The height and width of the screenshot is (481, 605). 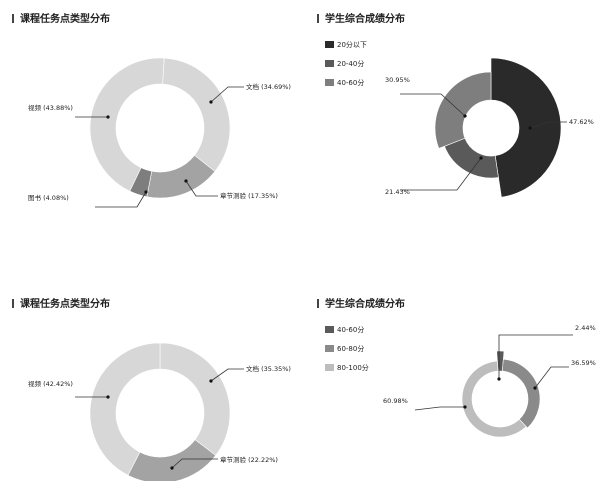 I want to click on score-rose-chart: 47.62% 21.43% 30.95%, so click(x=489, y=127).